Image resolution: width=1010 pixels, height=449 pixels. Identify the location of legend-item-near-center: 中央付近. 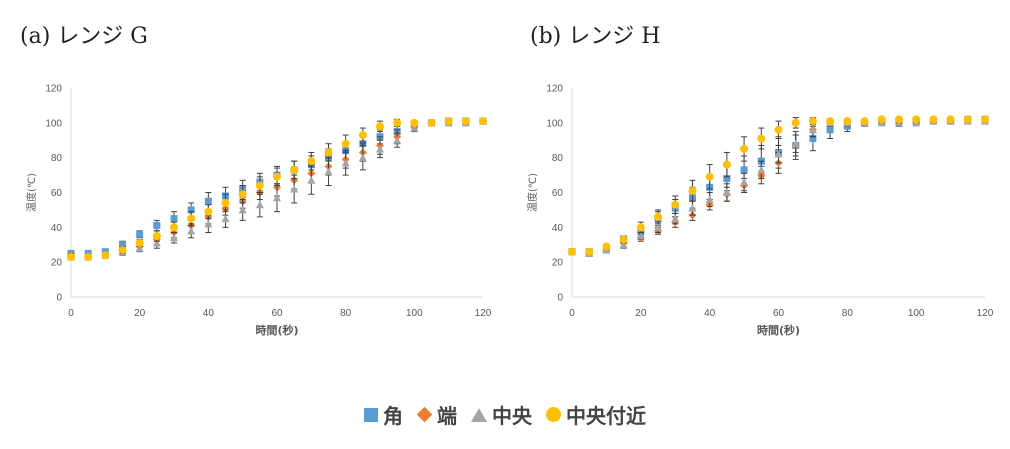
(596, 414).